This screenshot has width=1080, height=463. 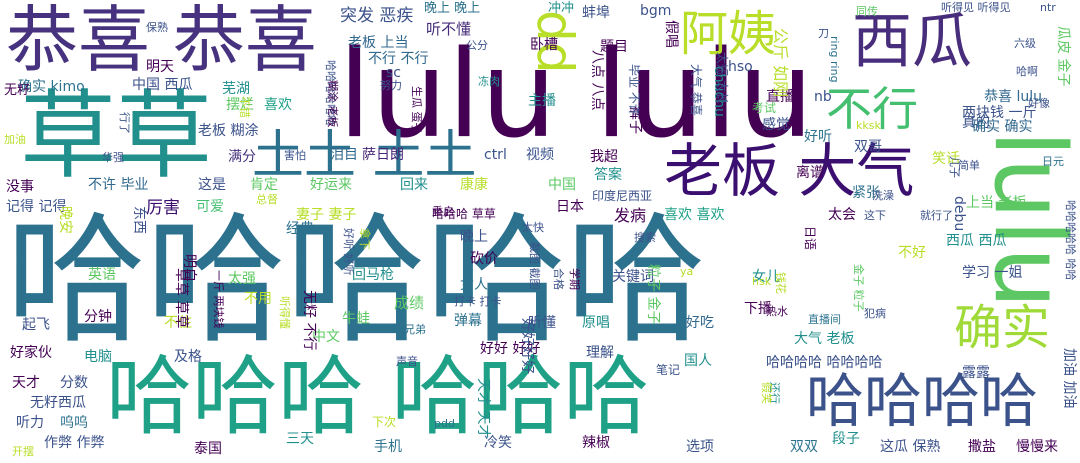 I want to click on cloud-word: 加油, so click(x=15, y=139).